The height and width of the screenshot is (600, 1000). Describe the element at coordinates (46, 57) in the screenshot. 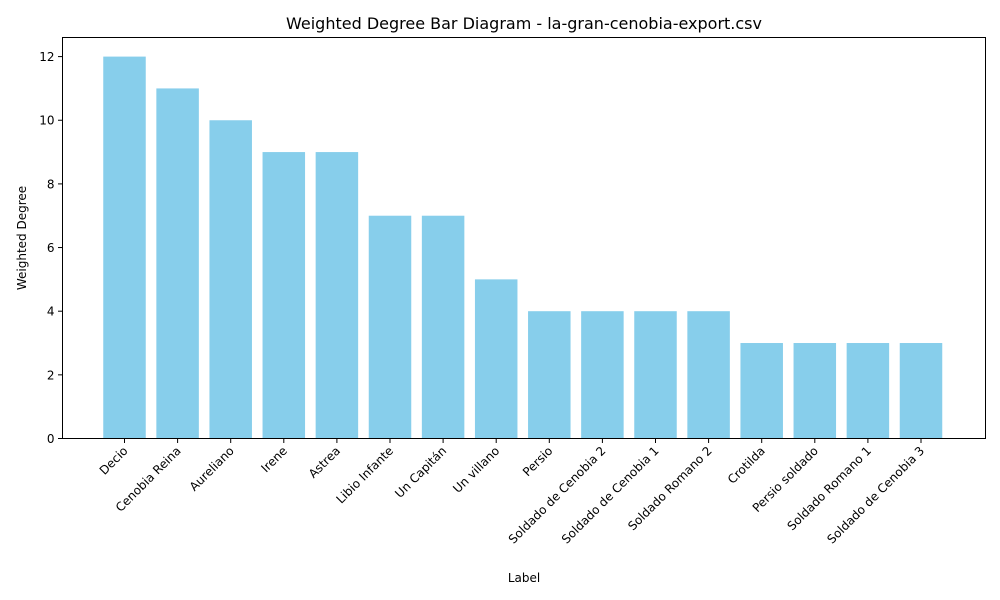

I see `y-tick-label: 12` at that location.